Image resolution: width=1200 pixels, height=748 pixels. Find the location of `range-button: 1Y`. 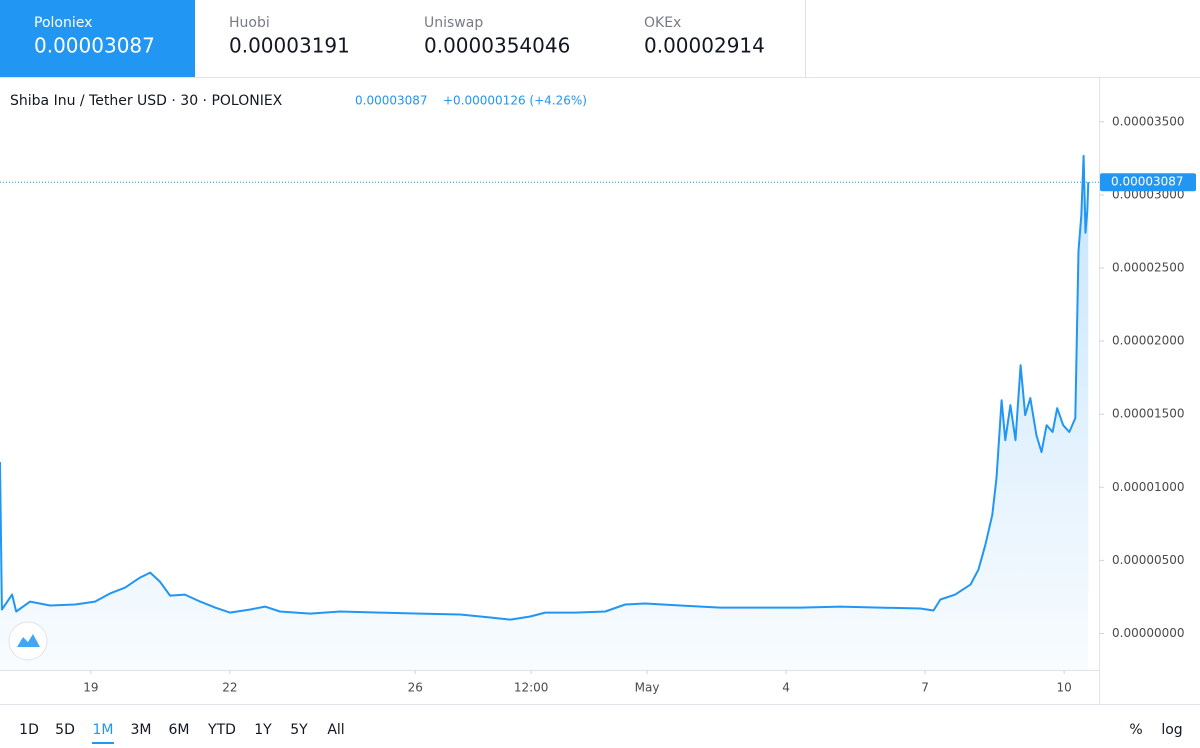

range-button: 1Y is located at coordinates (263, 730).